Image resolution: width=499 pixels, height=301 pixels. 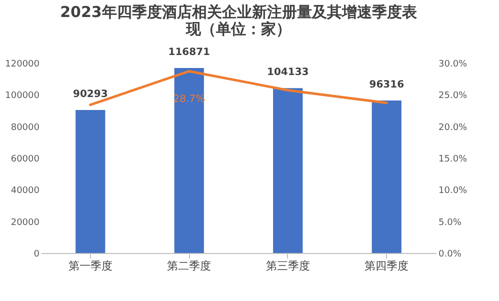 What do you see at coordinates (25, 159) in the screenshot?
I see `y-tick-label: 60000` at bounding box center [25, 159].